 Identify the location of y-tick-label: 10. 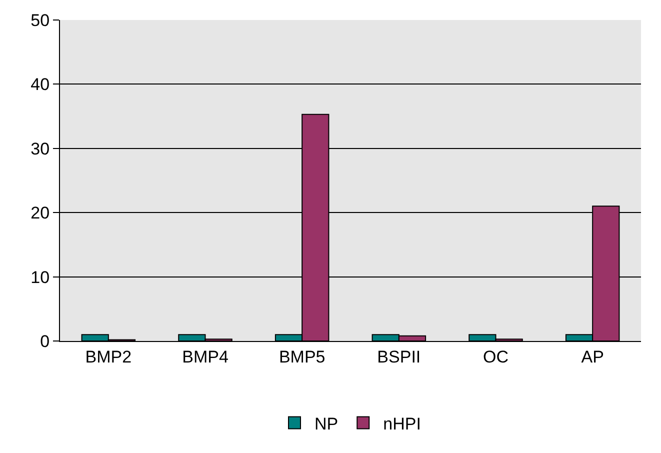
(40, 277).